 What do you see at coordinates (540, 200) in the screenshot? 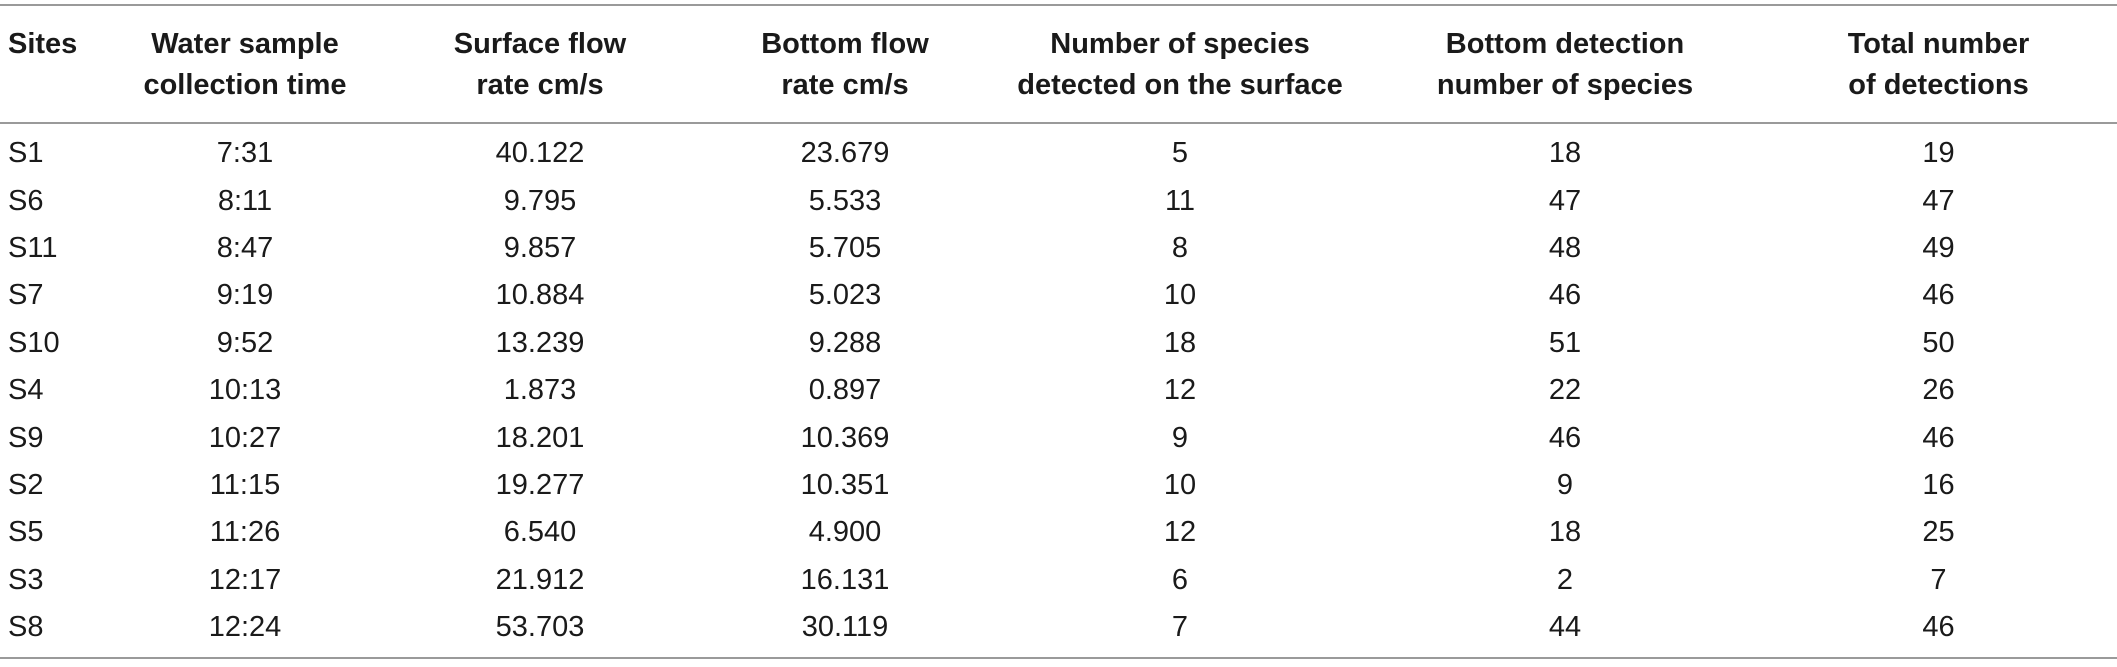
I see `cell-surface-flow-rate: 9.795` at bounding box center [540, 200].